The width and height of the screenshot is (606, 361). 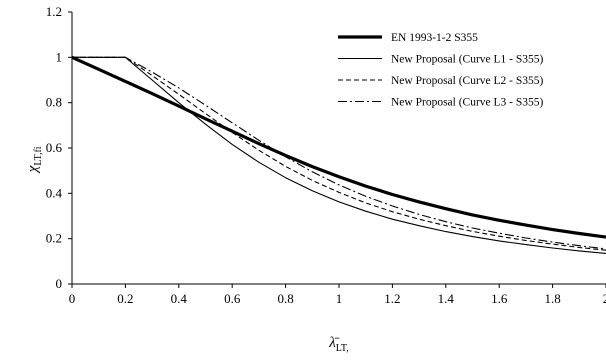 I want to click on x-tick-label: 1, so click(x=339, y=298).